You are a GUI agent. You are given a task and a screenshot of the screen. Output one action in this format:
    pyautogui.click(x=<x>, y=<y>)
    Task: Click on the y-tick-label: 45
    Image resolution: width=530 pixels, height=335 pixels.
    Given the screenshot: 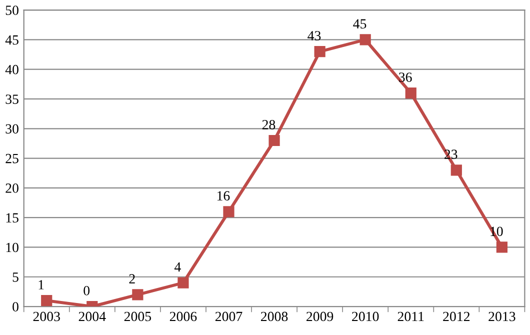 What is the action you would take?
    pyautogui.click(x=11, y=40)
    